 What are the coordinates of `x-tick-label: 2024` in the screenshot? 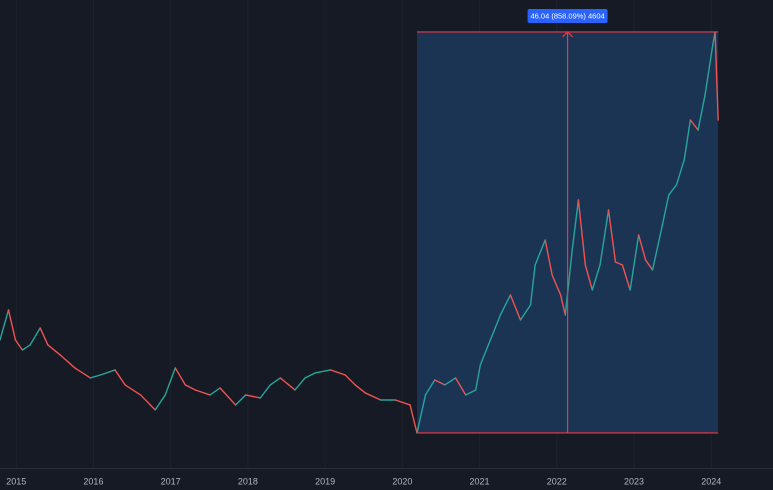 It's located at (711, 481).